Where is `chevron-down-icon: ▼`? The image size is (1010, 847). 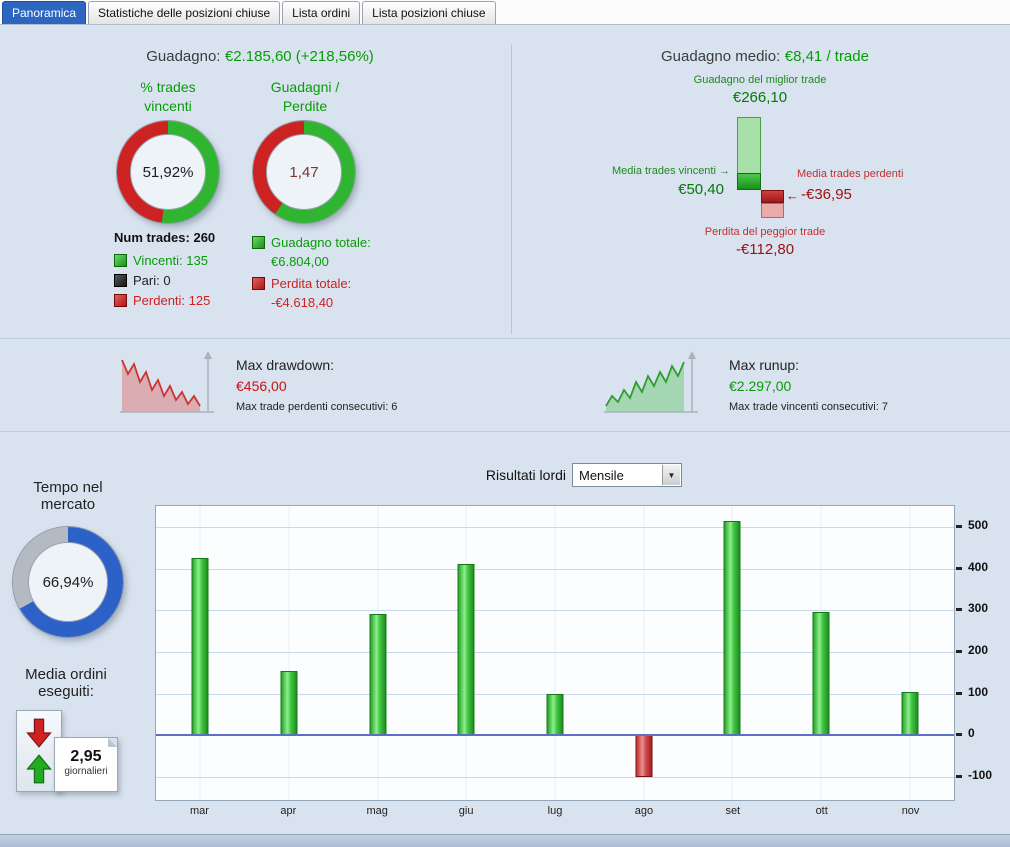 chevron-down-icon: ▼ is located at coordinates (671, 475).